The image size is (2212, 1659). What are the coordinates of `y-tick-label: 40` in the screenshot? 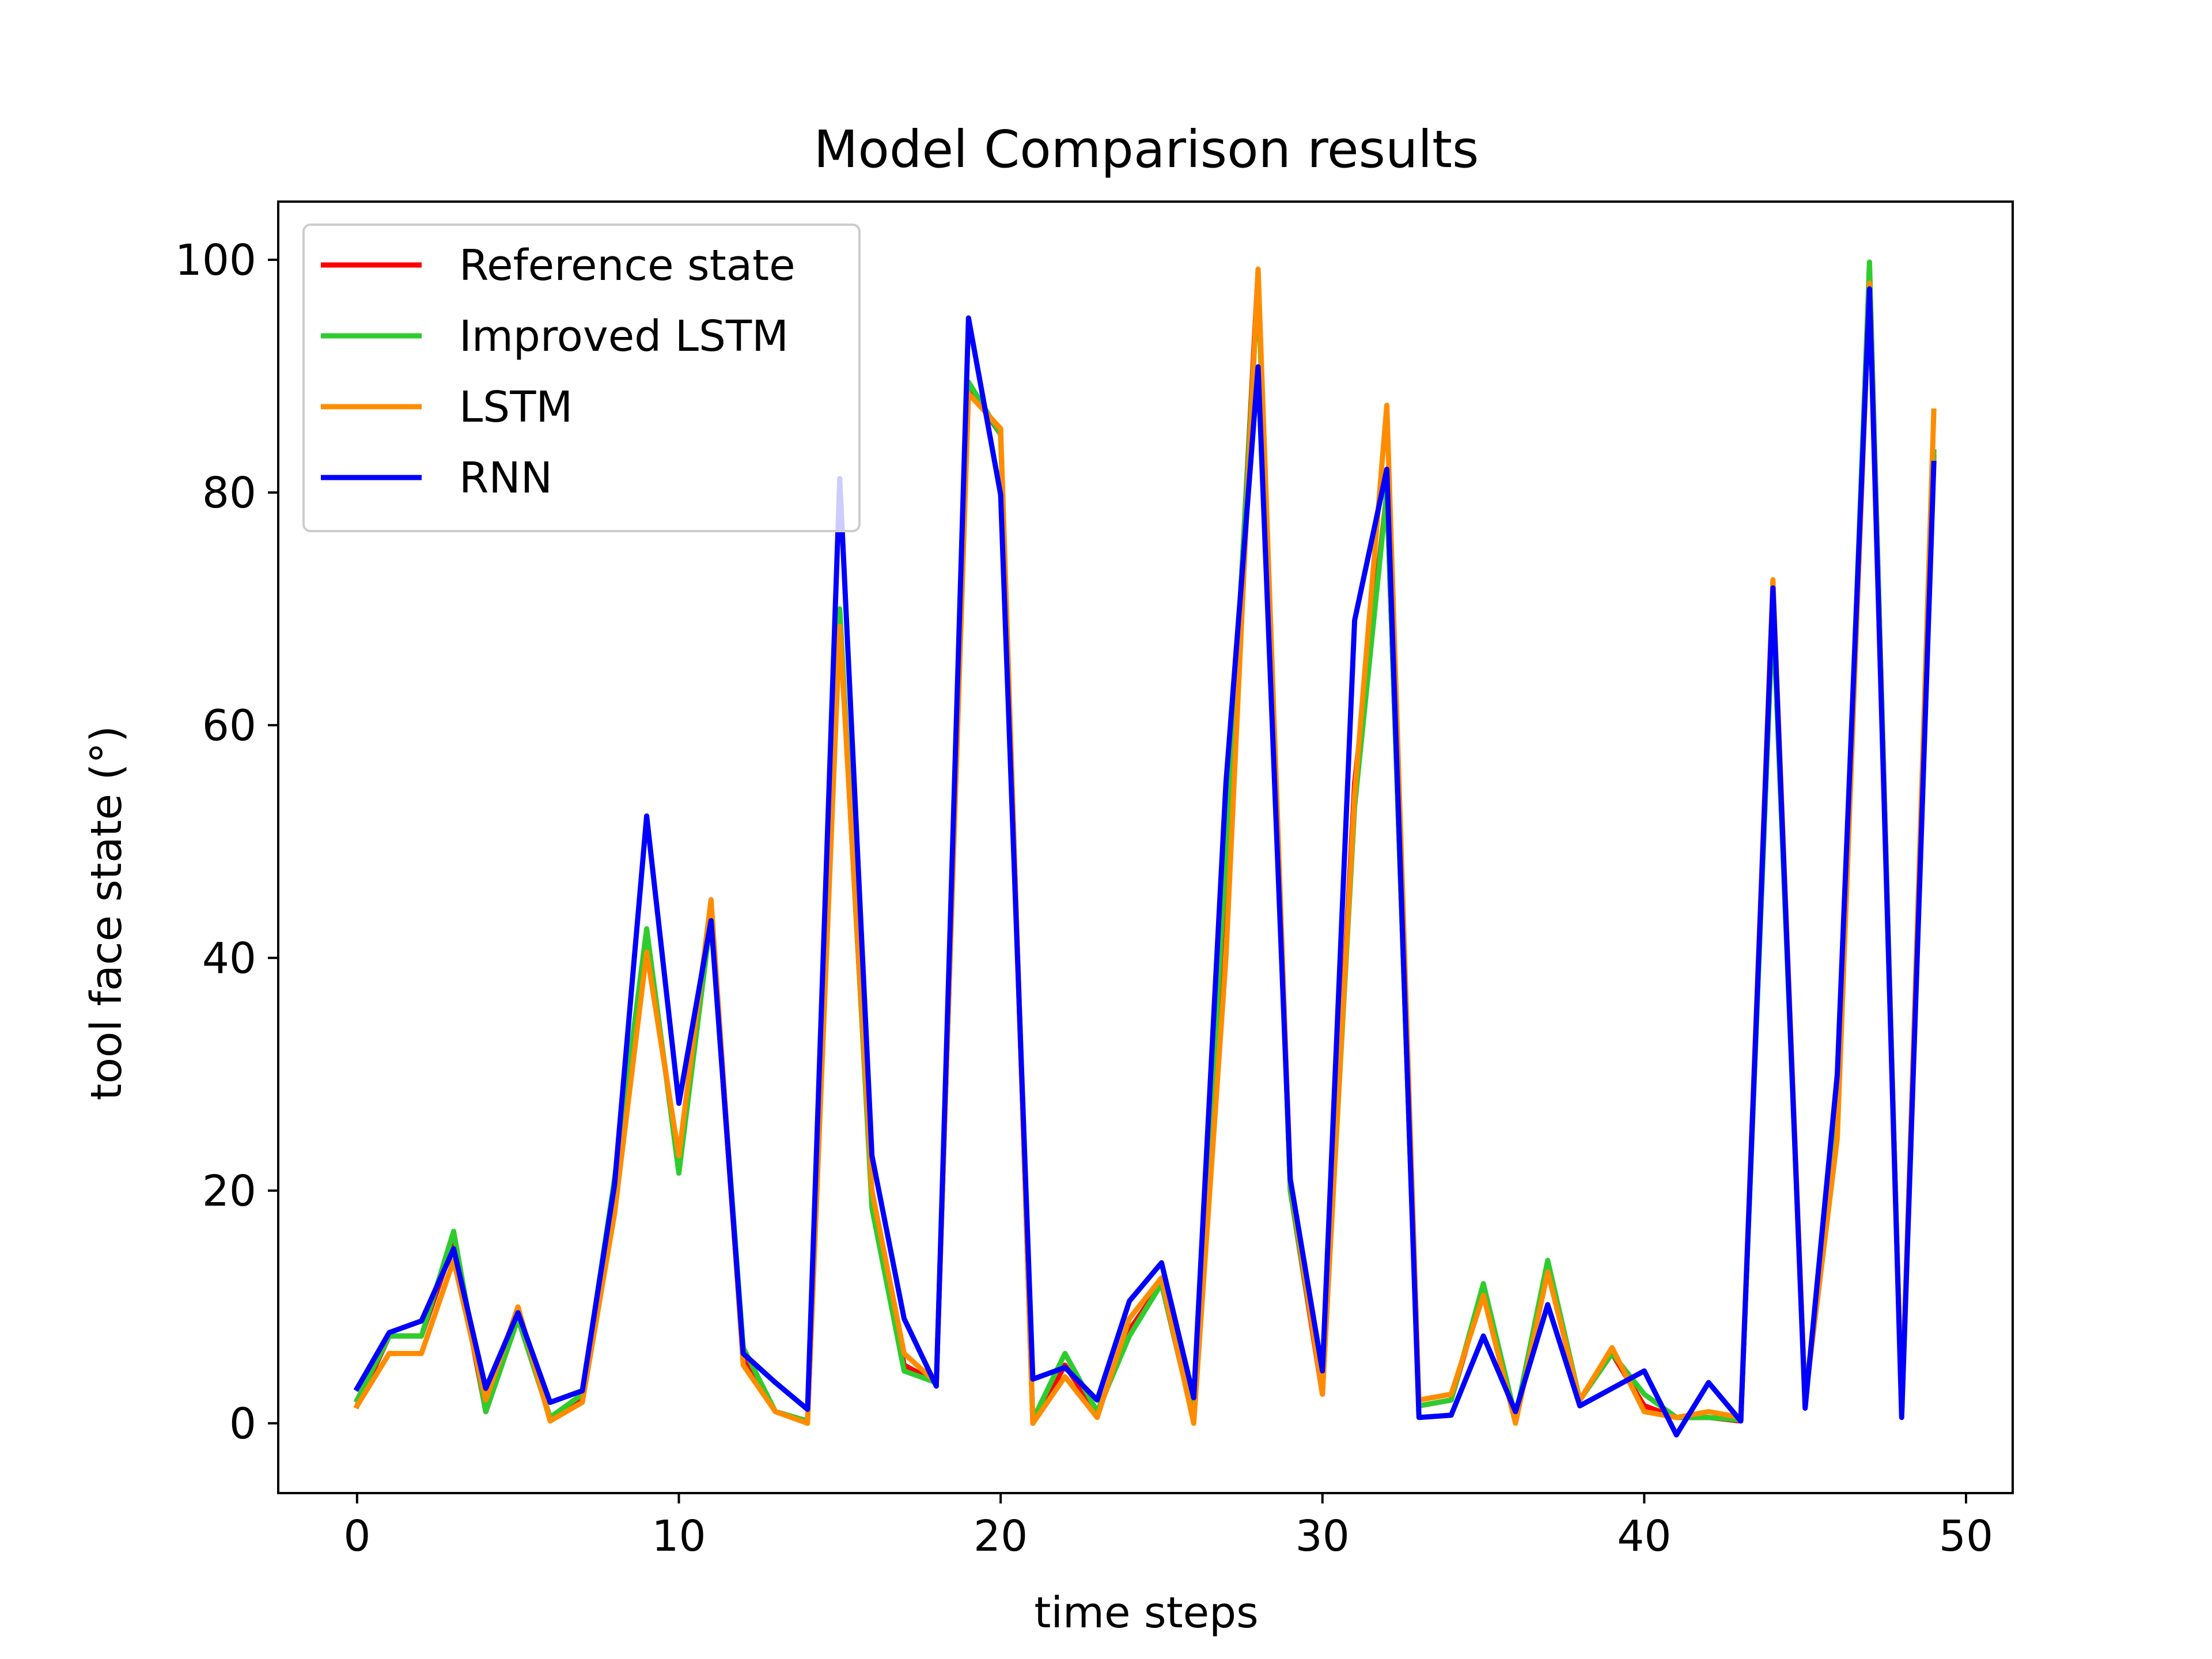 It's located at (229, 958).